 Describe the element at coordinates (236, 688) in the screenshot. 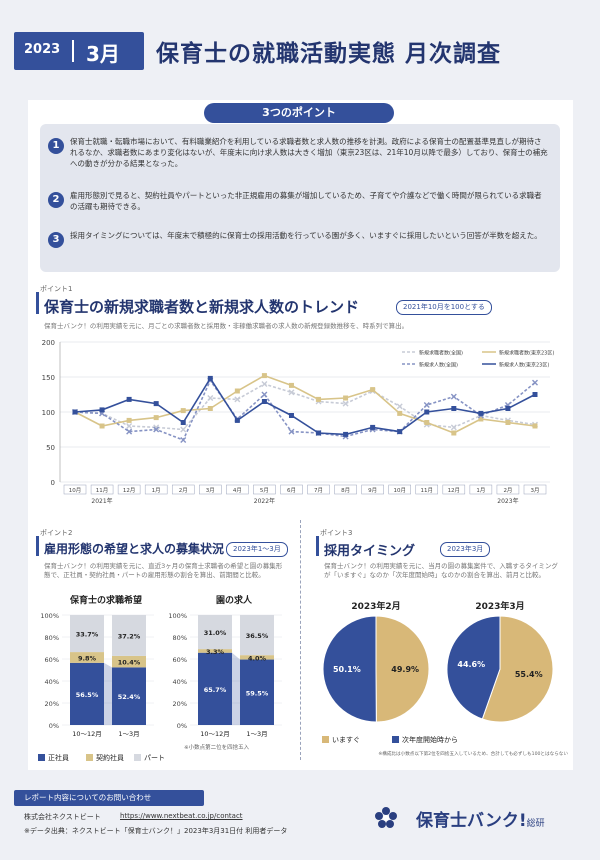

I see `bar-connector` at that location.